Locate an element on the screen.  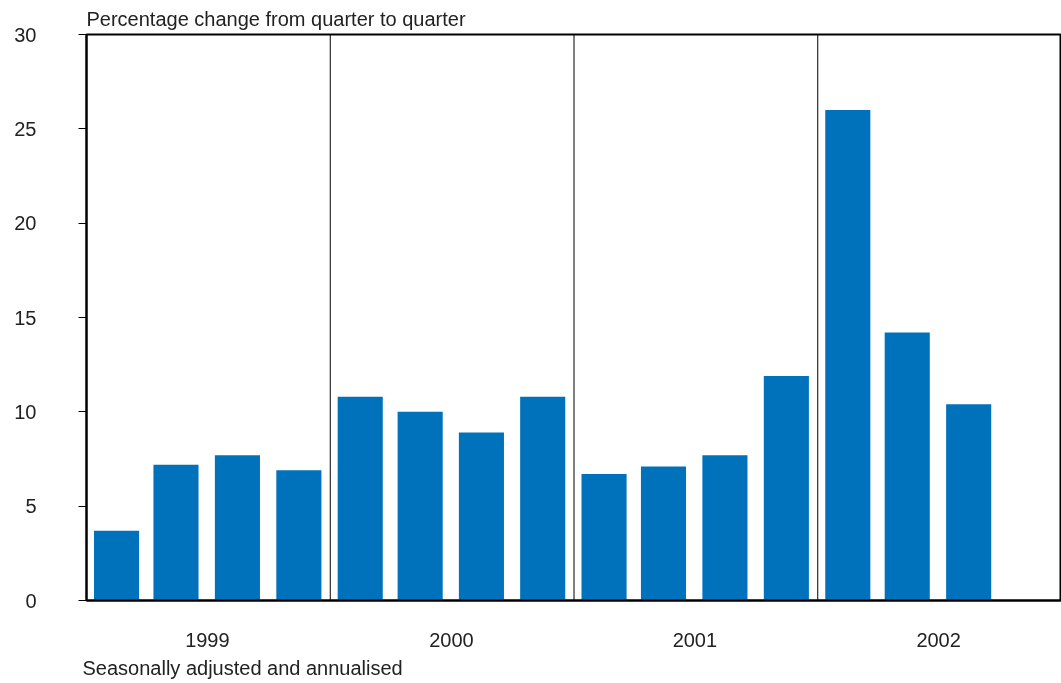
text: Seasonally adjusted and annualised is located at coordinates (242, 667).